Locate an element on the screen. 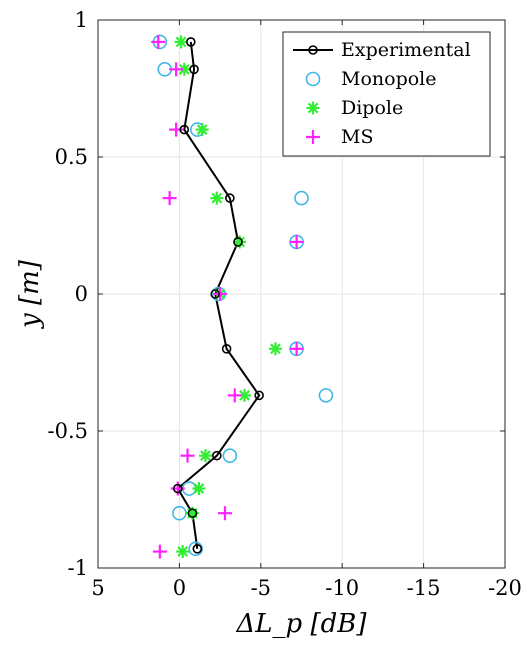  y-tick-label: 0 is located at coordinates (81, 294).